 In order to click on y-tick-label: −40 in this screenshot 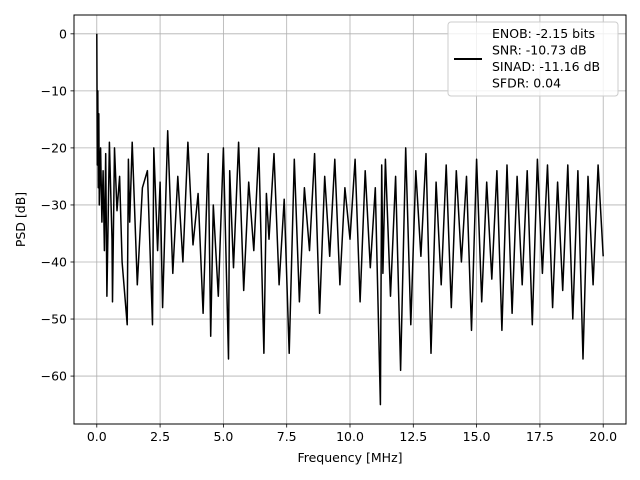, I will do `click(54, 261)`.